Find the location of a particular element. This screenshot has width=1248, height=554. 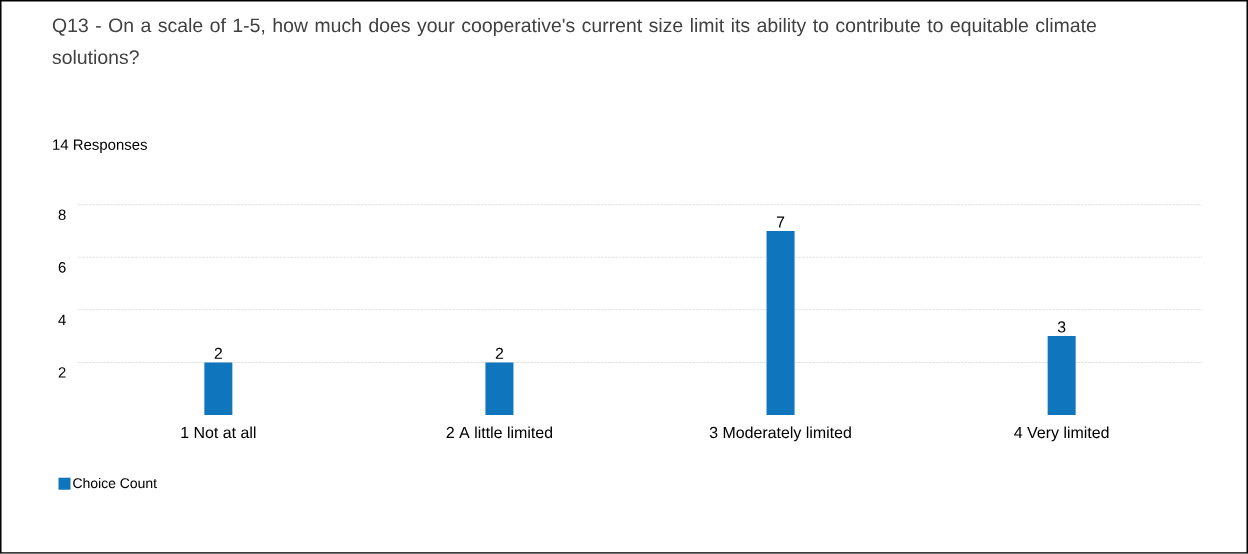

x-tick-label: 1 Not at all is located at coordinates (218, 432).